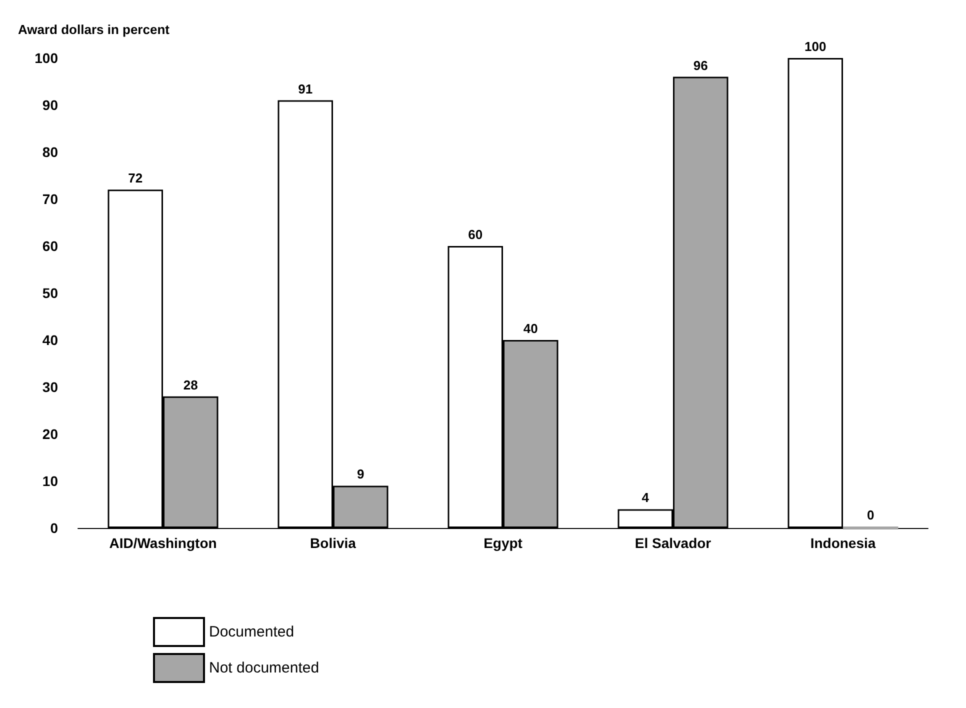  I want to click on y-tick-label: 30, so click(50, 387).